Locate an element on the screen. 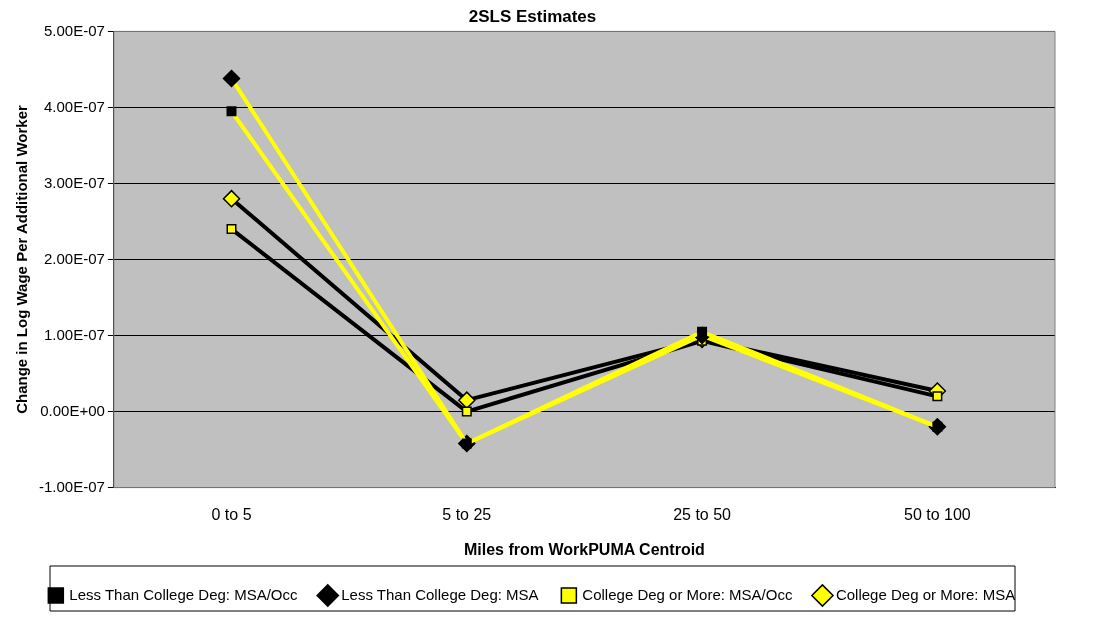 The height and width of the screenshot is (623, 1095). y-tick-label: 4.00E-07 is located at coordinates (74, 106).